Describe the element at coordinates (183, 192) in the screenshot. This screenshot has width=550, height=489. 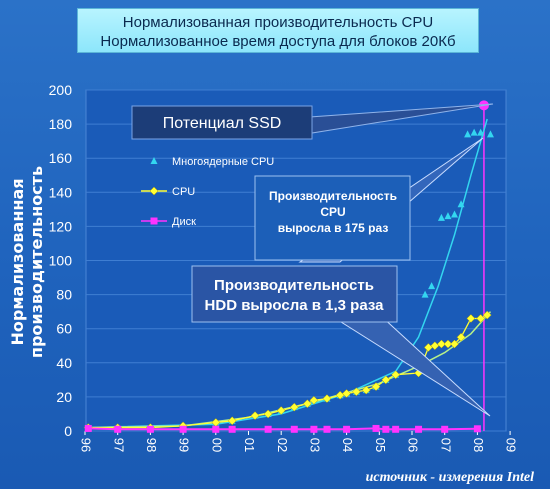
I see `legend-label: CPU` at that location.